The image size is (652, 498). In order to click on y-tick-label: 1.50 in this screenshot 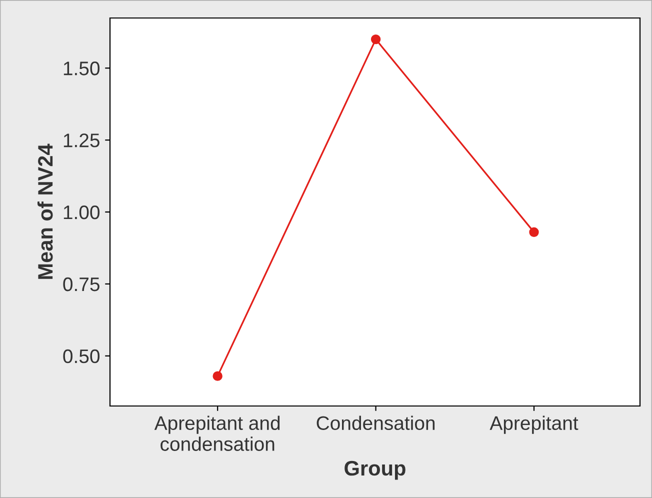, I will do `click(82, 69)`.